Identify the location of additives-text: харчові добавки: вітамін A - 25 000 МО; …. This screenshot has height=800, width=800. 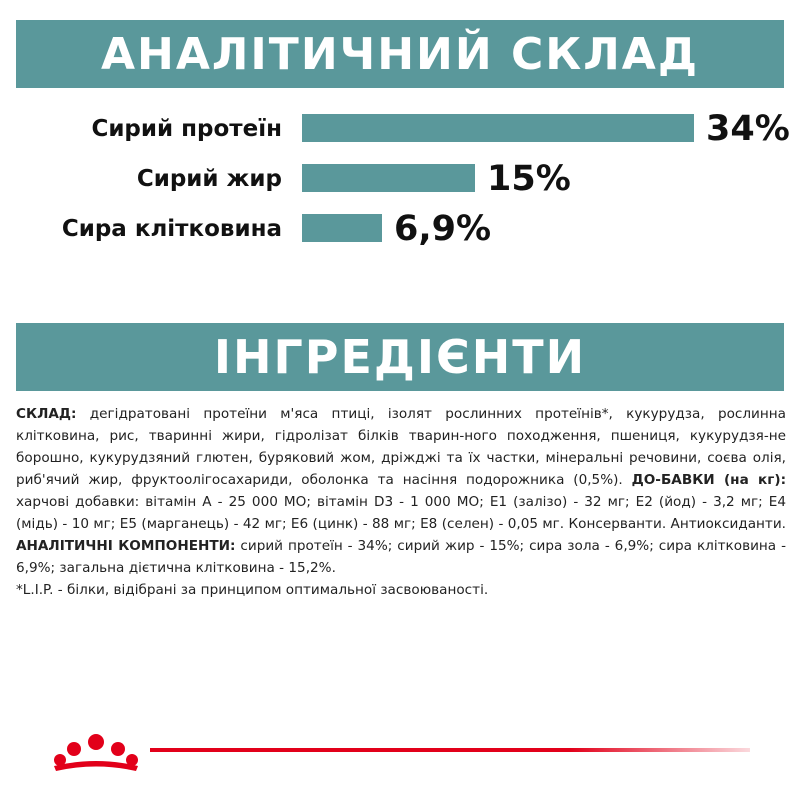
(401, 513).